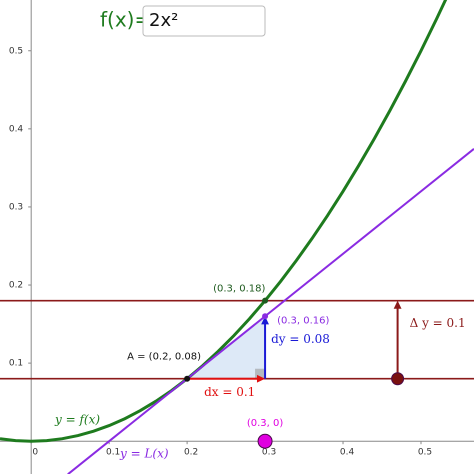 The image size is (474, 474). I want to click on curve-label: y = L(x), so click(144, 454).